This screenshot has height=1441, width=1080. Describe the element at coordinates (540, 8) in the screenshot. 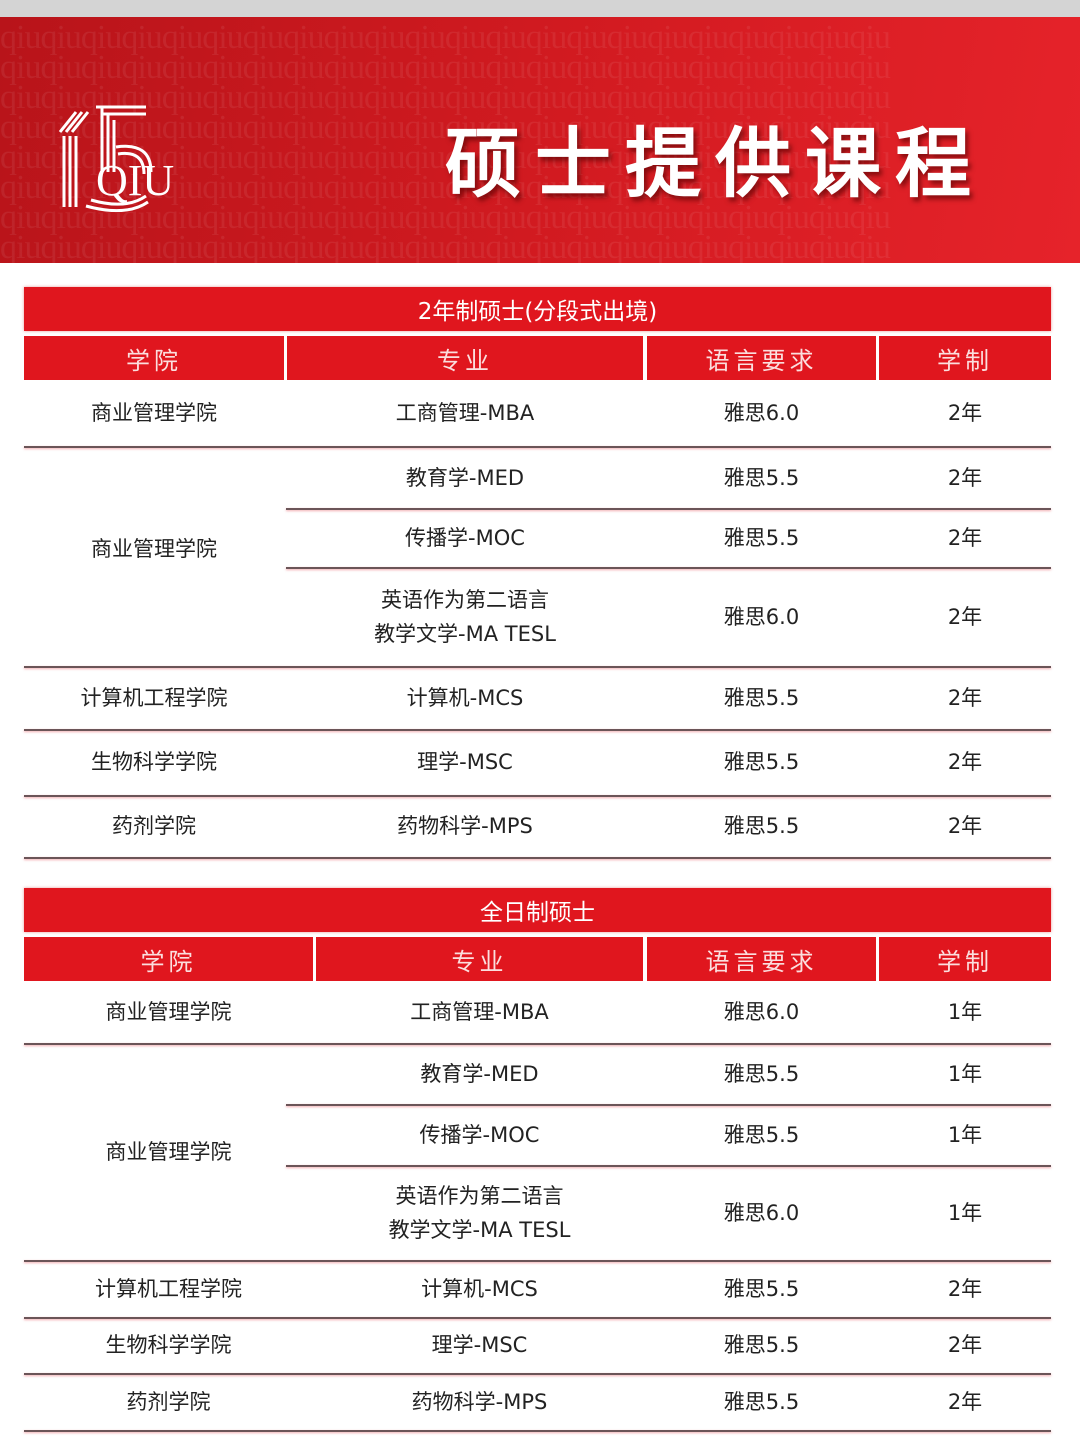

I see `top-strip` at that location.